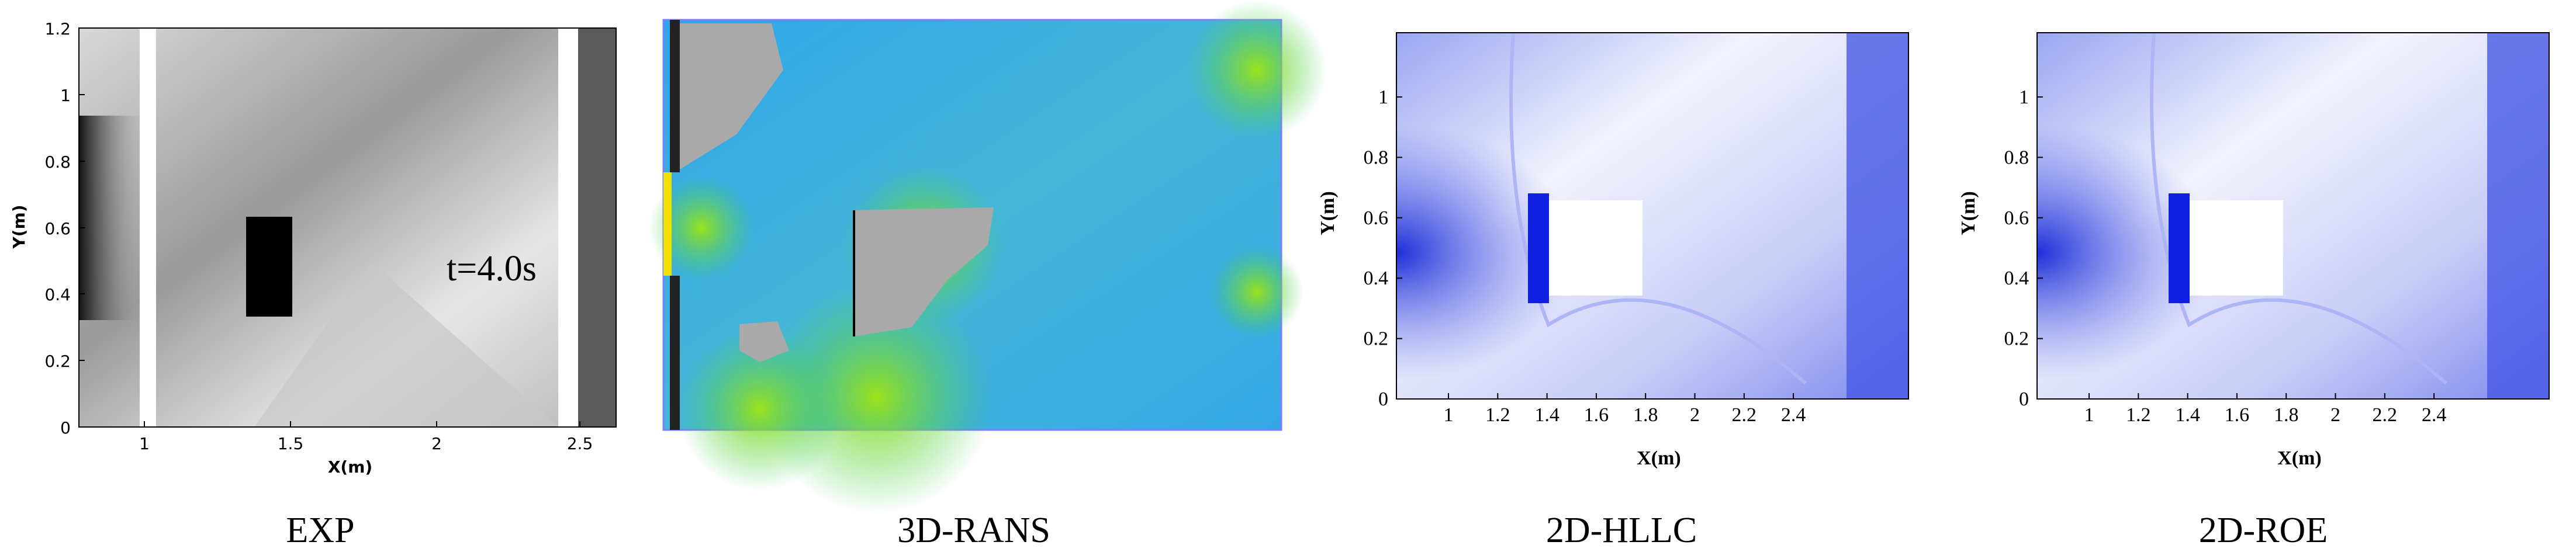  I want to click on annotation: t=4.0s, so click(492, 269).